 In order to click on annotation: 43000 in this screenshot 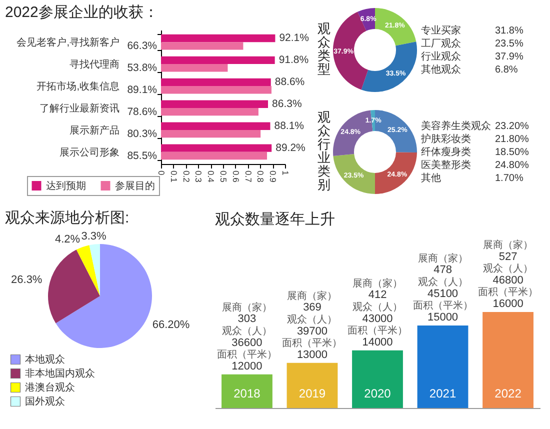, I will do `click(377, 318)`.